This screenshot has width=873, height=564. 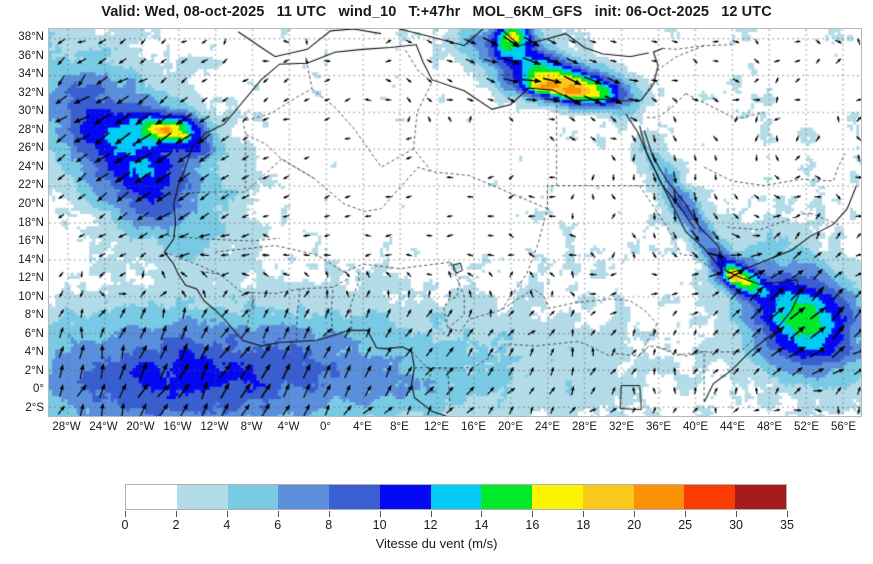 What do you see at coordinates (31, 129) in the screenshot?
I see `y-axis-tick-label: 28°N` at bounding box center [31, 129].